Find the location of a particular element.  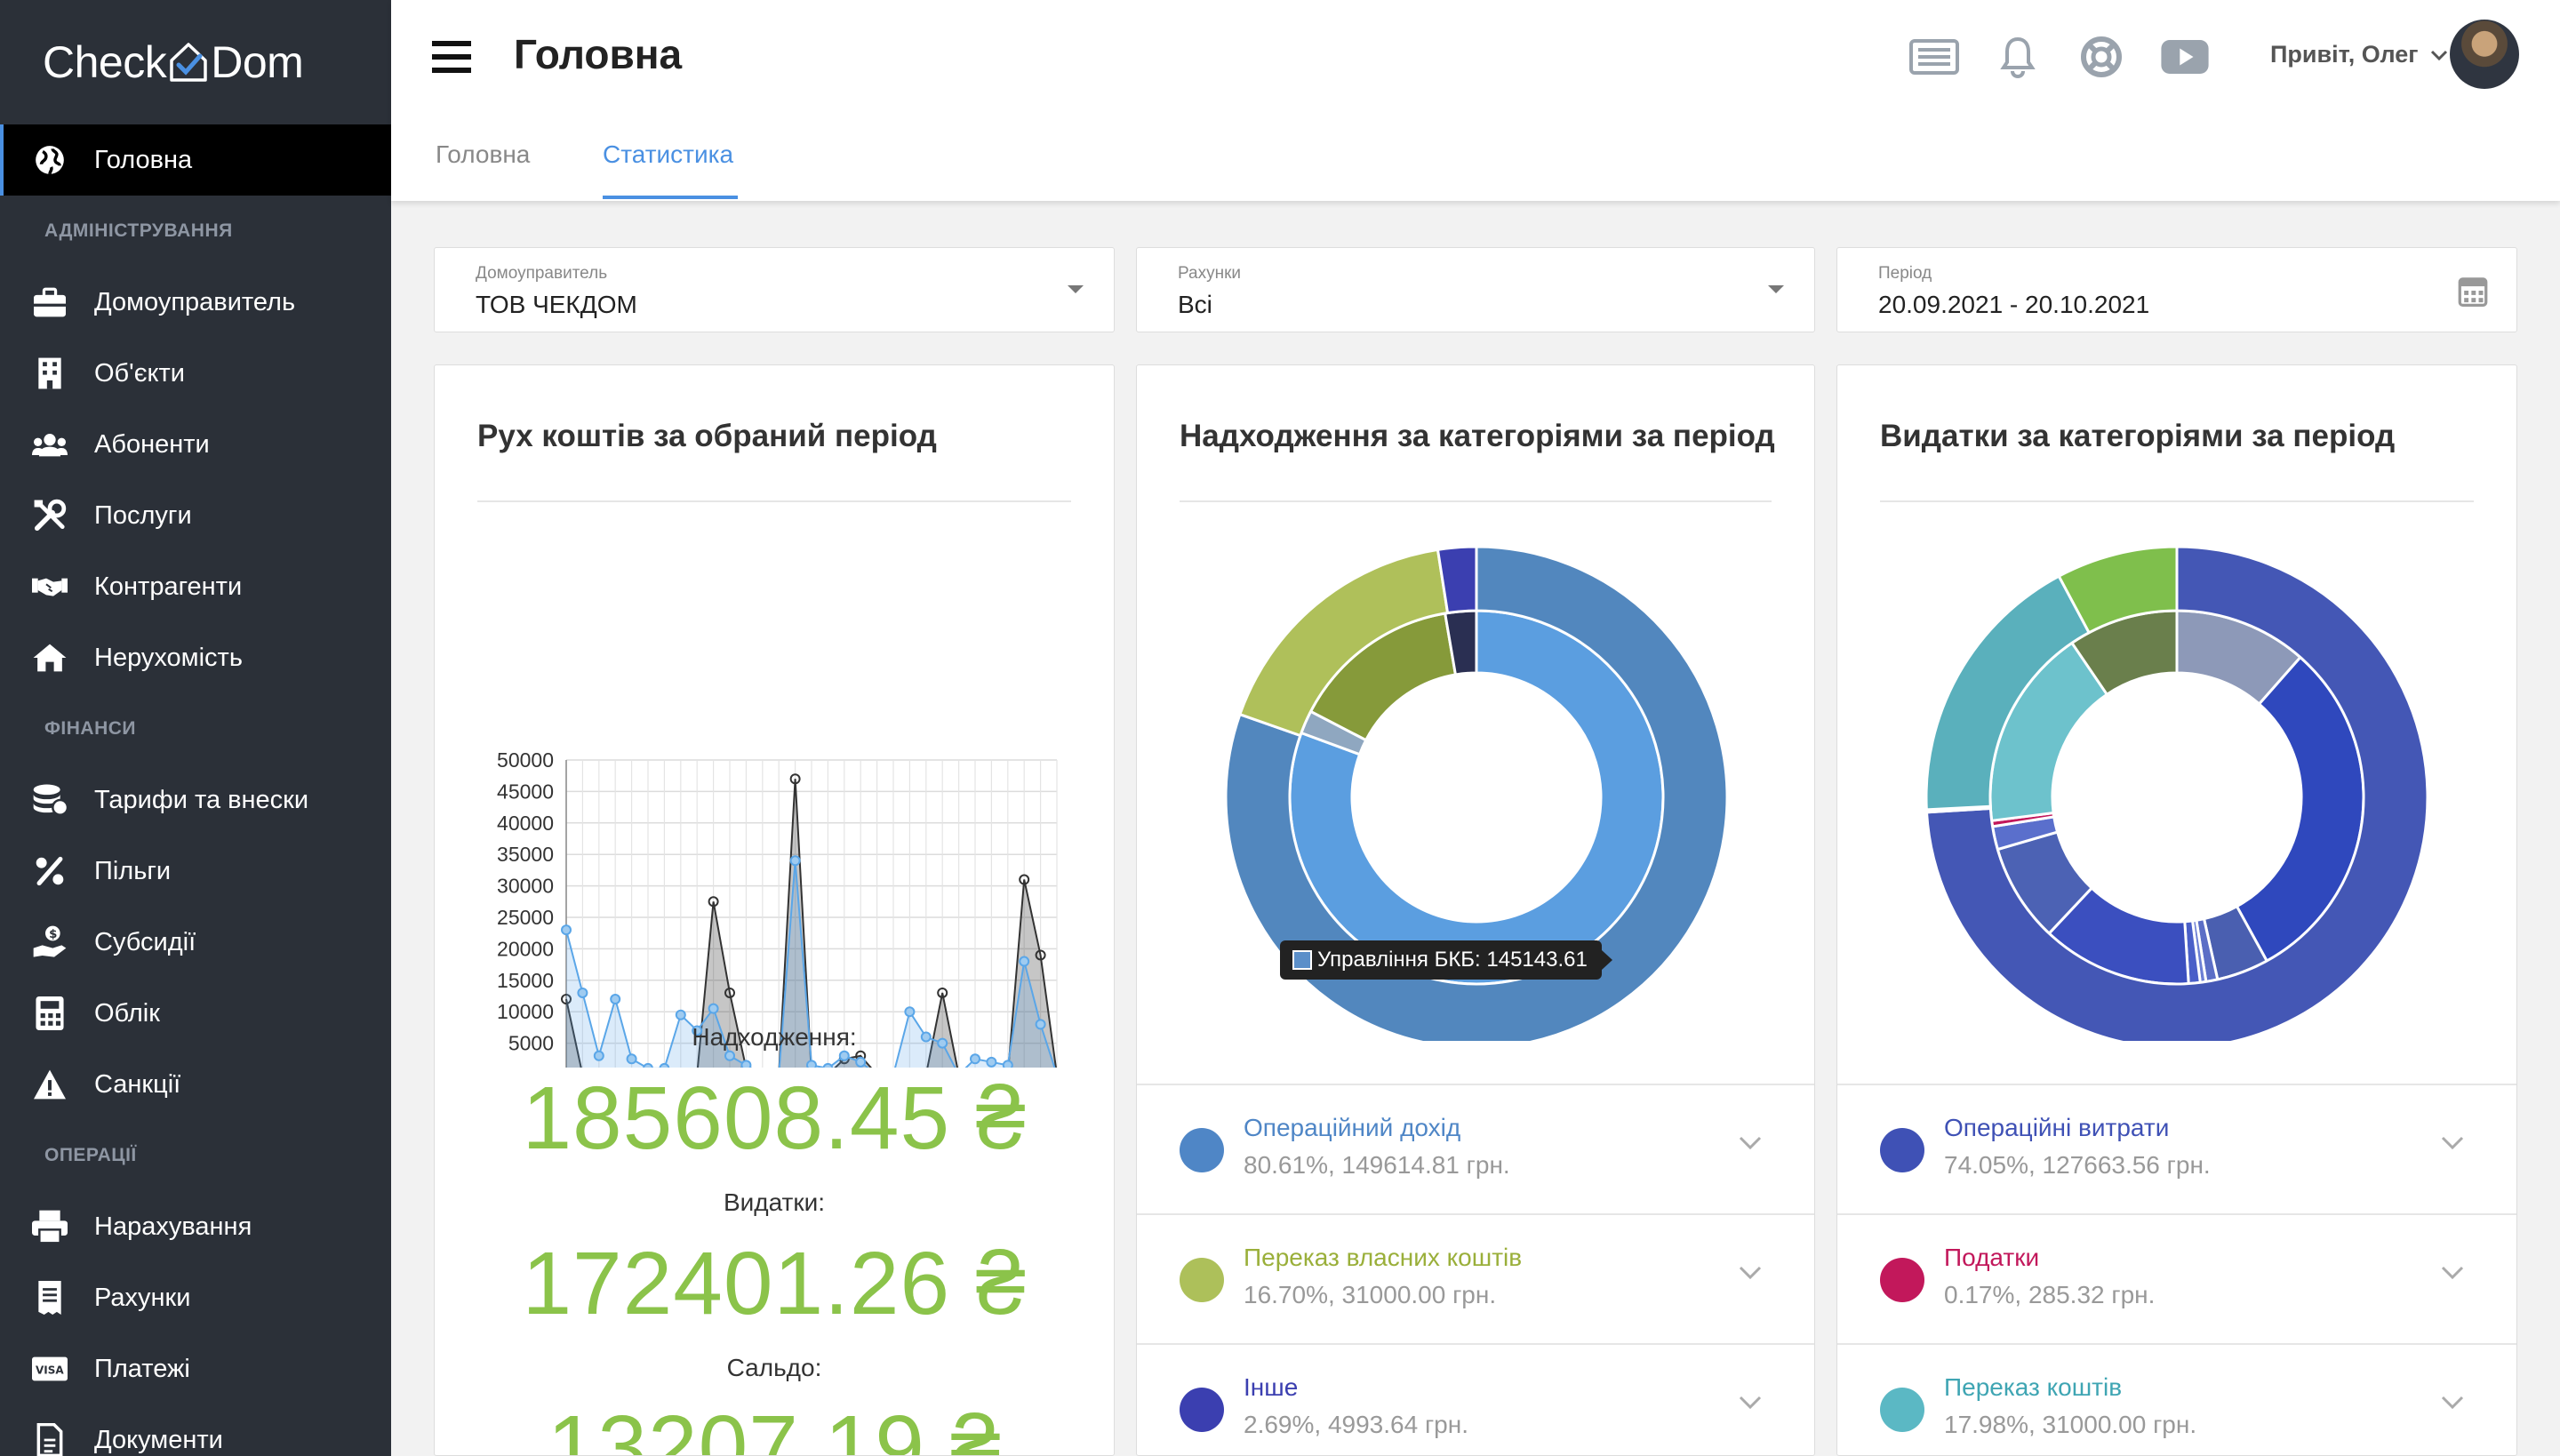

page-title: Головна is located at coordinates (598, 54).